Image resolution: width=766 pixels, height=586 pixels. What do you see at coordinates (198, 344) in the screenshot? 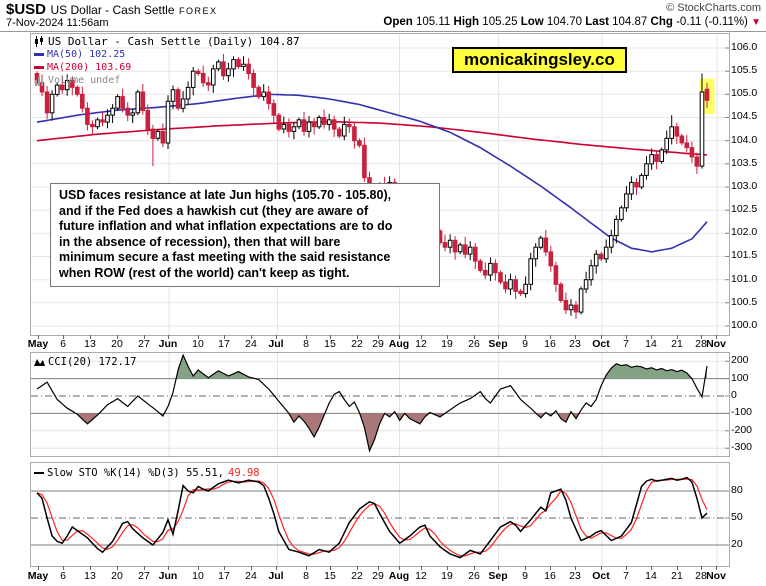
I see `date-label: 10` at bounding box center [198, 344].